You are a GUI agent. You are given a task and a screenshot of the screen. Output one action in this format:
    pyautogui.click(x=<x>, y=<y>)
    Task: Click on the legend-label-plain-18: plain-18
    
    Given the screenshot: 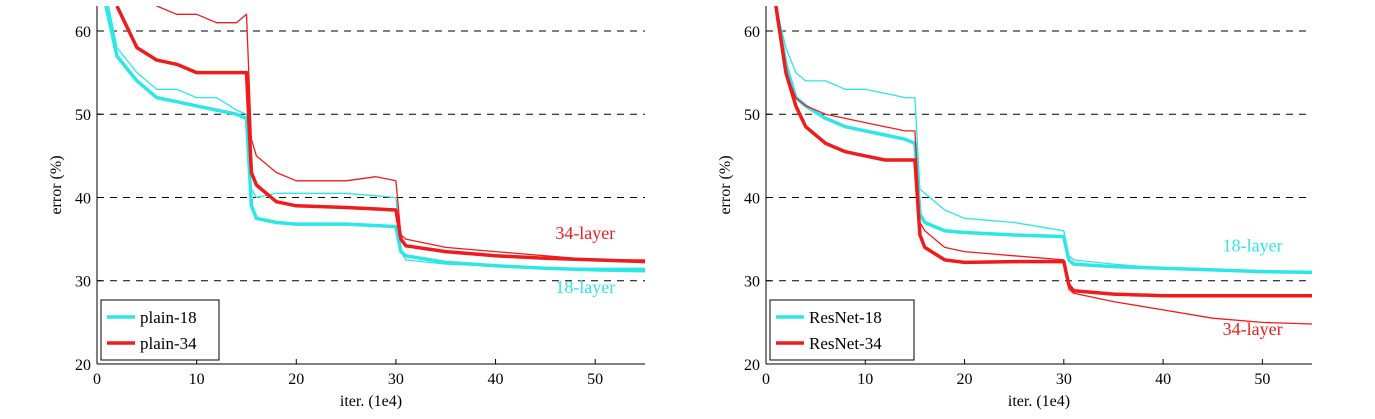 What is the action you would take?
    pyautogui.click(x=168, y=317)
    